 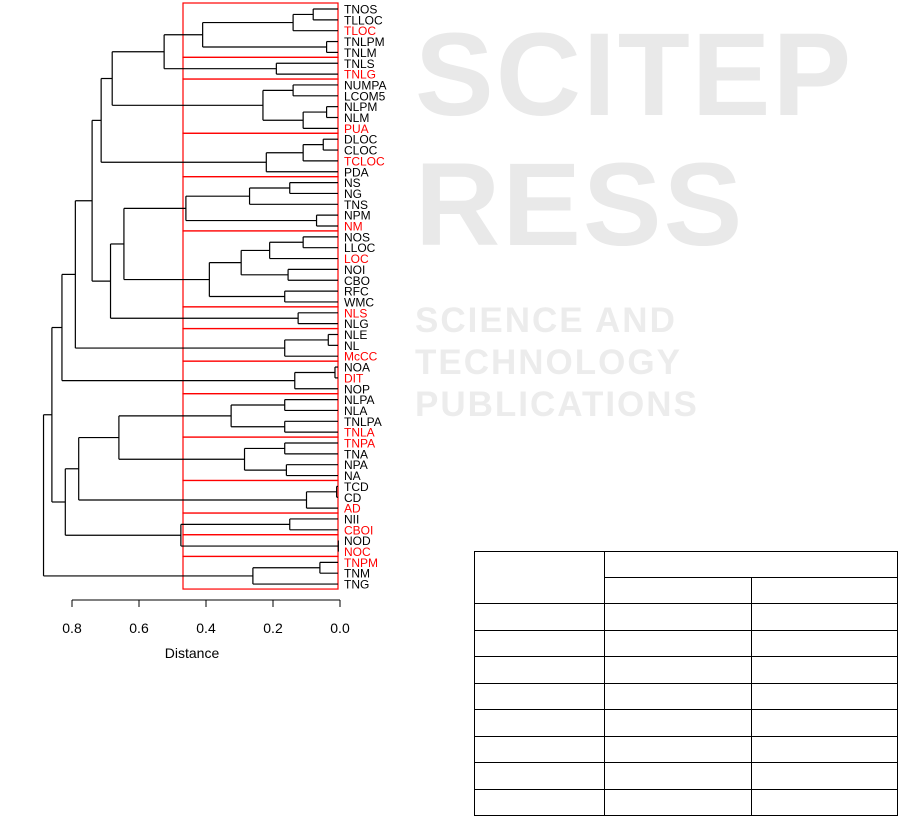 What do you see at coordinates (352, 509) in the screenshot?
I see `leaf-label: AD` at bounding box center [352, 509].